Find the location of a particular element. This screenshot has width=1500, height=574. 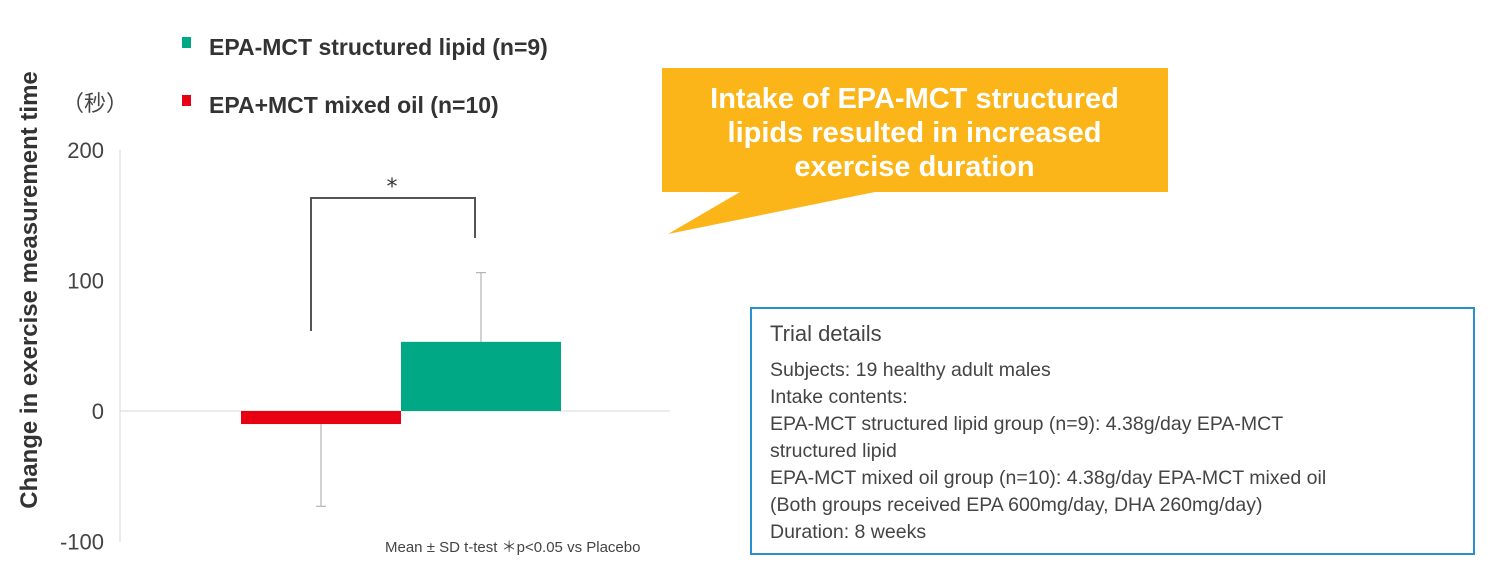

callout-line: lipids resulted in increased is located at coordinates (914, 133).